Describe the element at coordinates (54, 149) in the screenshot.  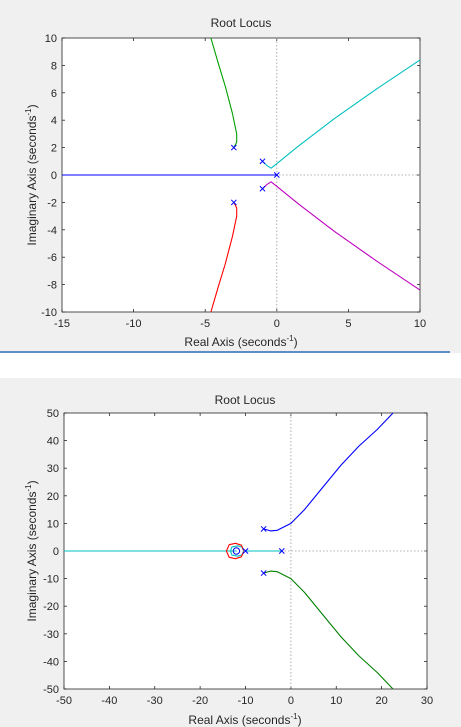
I see `y-tick-label: 2` at that location.